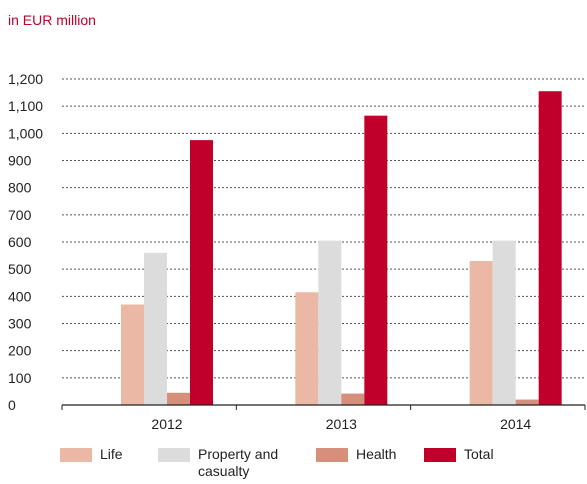 The height and width of the screenshot is (484, 587). Describe the element at coordinates (20, 324) in the screenshot. I see `y-tick-label: 300` at that location.